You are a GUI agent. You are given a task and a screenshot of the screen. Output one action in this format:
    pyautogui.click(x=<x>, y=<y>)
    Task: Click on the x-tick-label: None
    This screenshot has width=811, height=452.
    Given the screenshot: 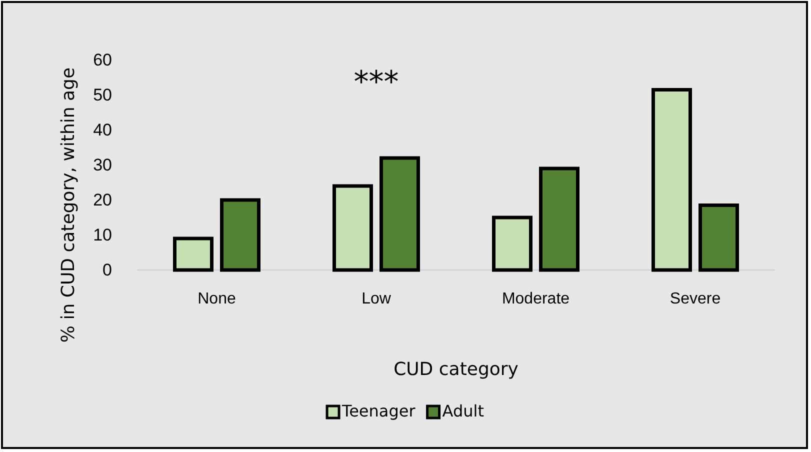 What is the action you would take?
    pyautogui.click(x=217, y=299)
    